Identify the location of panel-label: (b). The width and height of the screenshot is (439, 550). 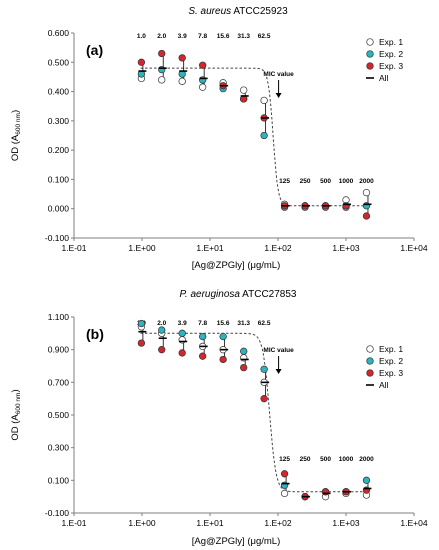
(95, 334).